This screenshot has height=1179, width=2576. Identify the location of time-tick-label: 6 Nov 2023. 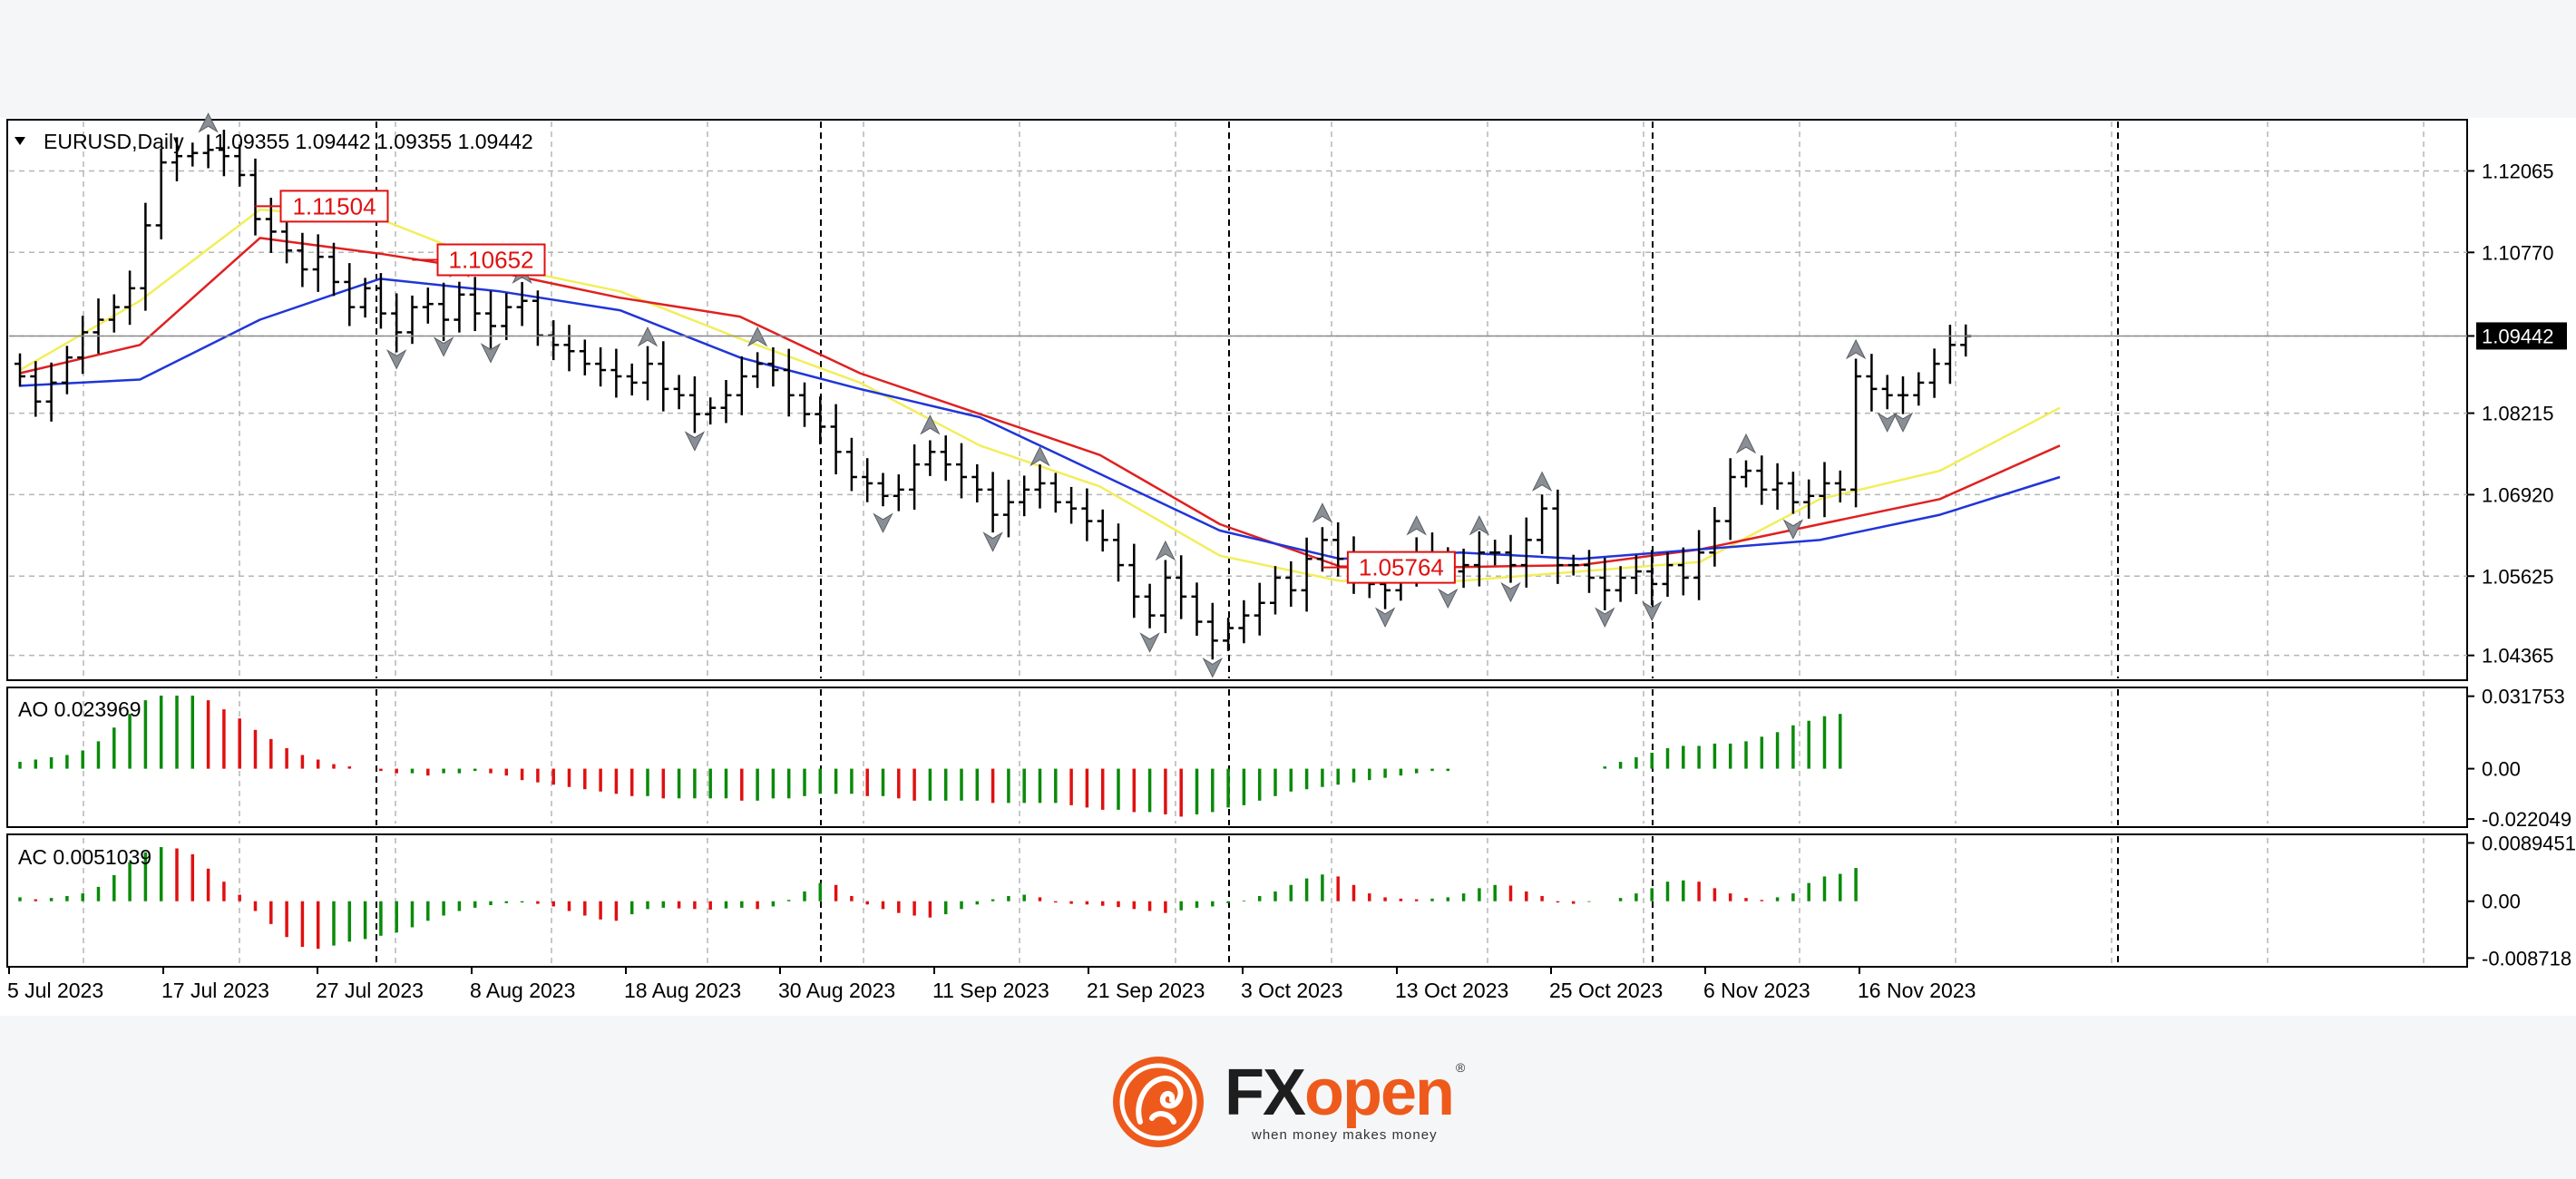
(1756, 990).